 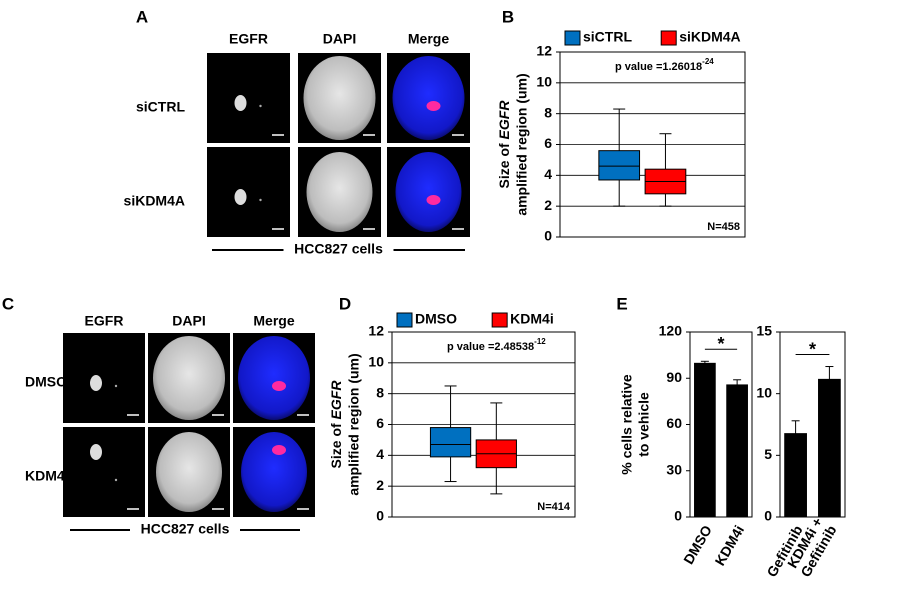 I want to click on panel-label: D, so click(x=345, y=303).